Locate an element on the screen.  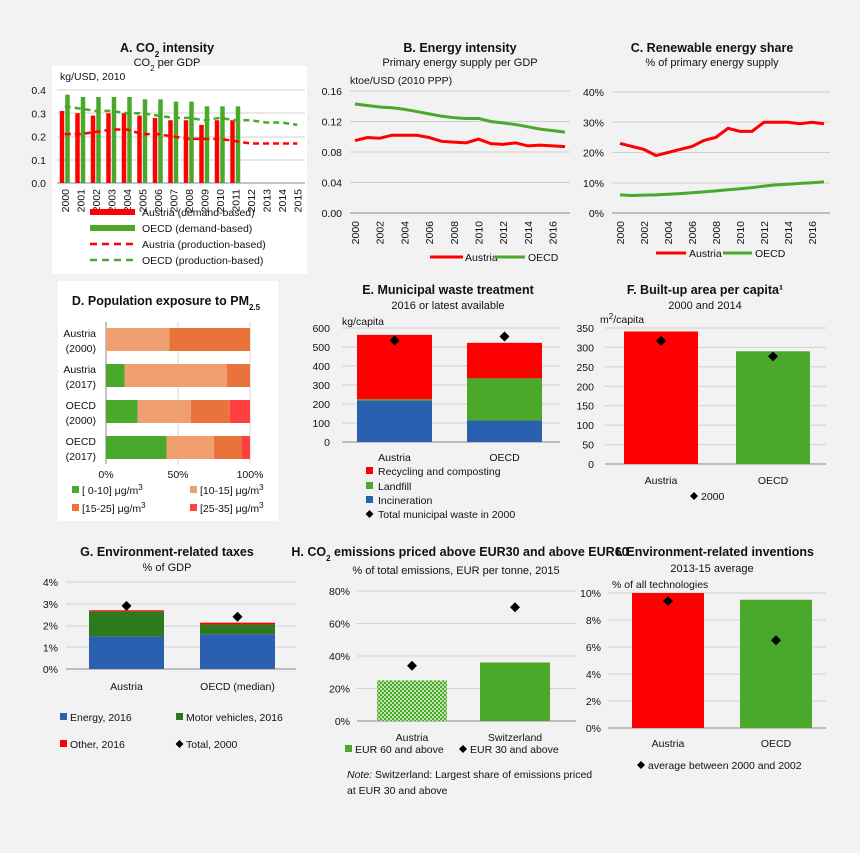
x-tick-label: 2006 is located at coordinates (693, 233).